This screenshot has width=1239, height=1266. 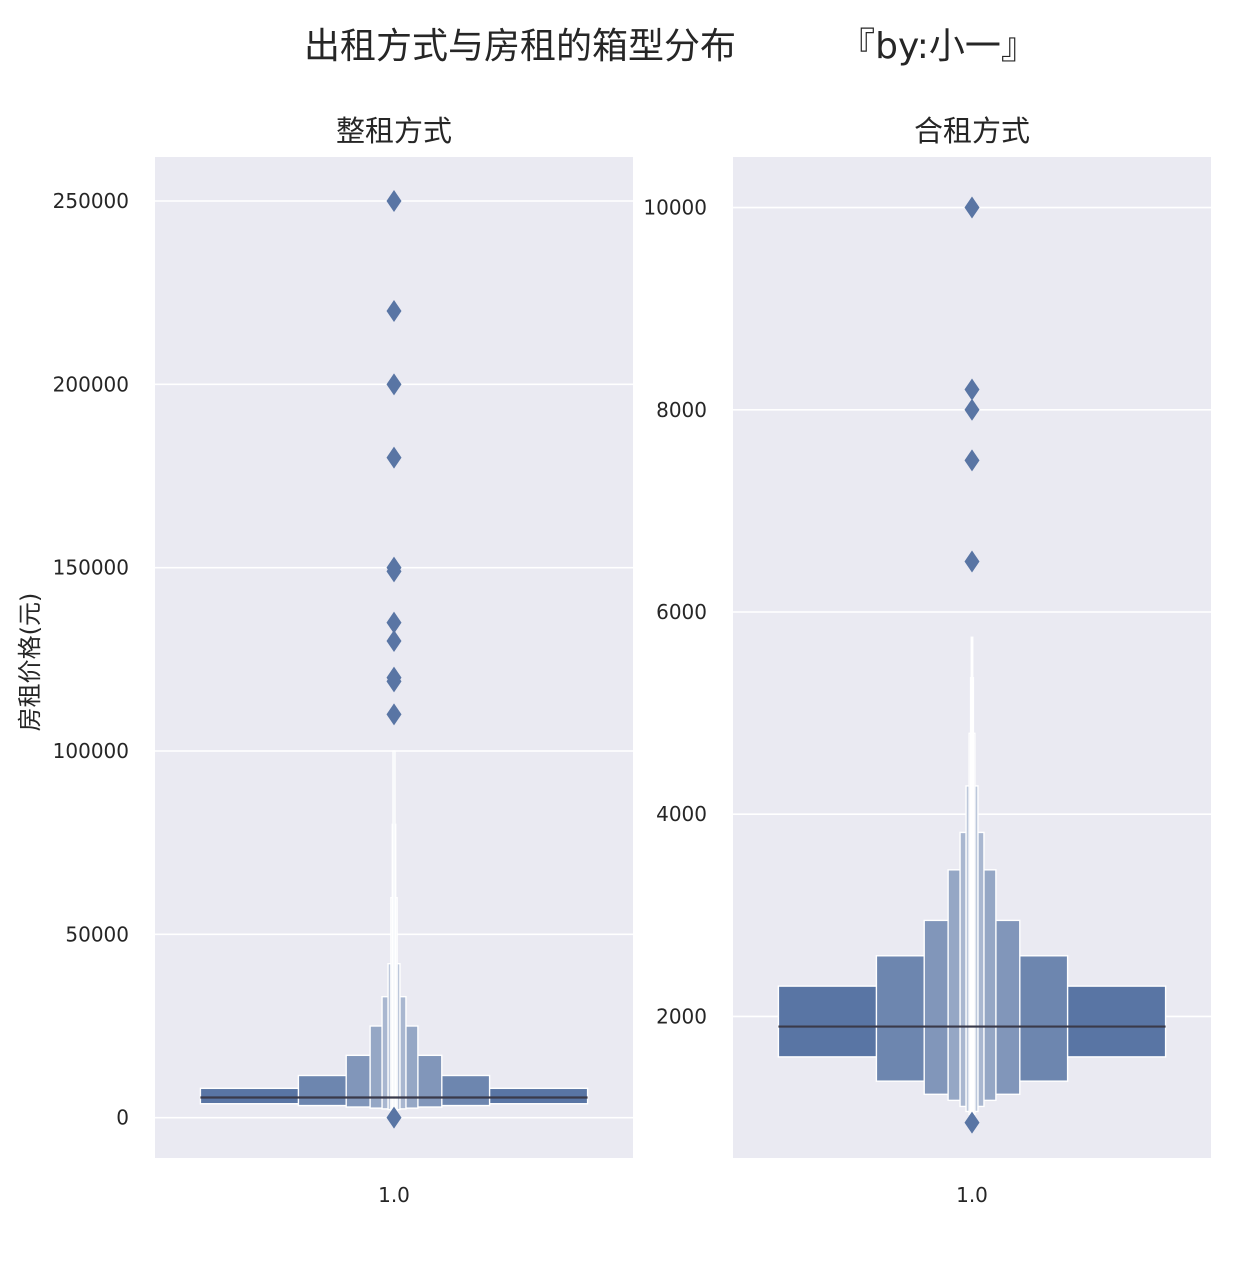 What do you see at coordinates (938, 46) in the screenshot?
I see `figure-author: 『by:小一』` at bounding box center [938, 46].